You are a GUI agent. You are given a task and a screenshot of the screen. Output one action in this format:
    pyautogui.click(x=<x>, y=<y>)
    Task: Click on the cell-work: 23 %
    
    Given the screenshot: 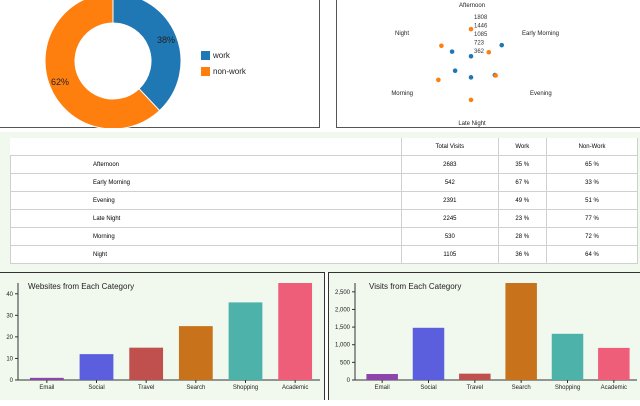 What is the action you would take?
    pyautogui.click(x=522, y=218)
    